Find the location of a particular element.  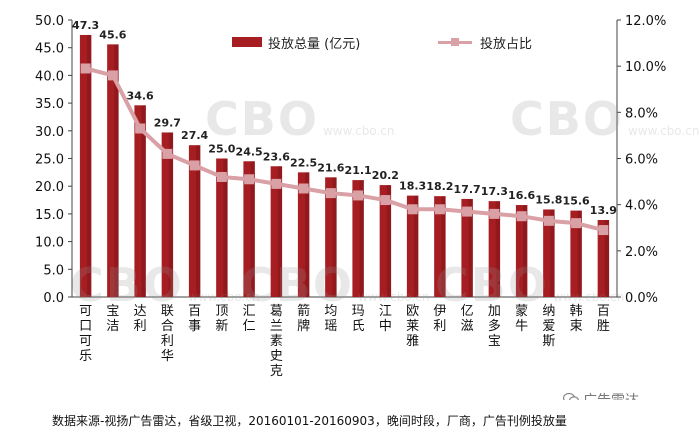

data-label: 34.6 is located at coordinates (140, 95).